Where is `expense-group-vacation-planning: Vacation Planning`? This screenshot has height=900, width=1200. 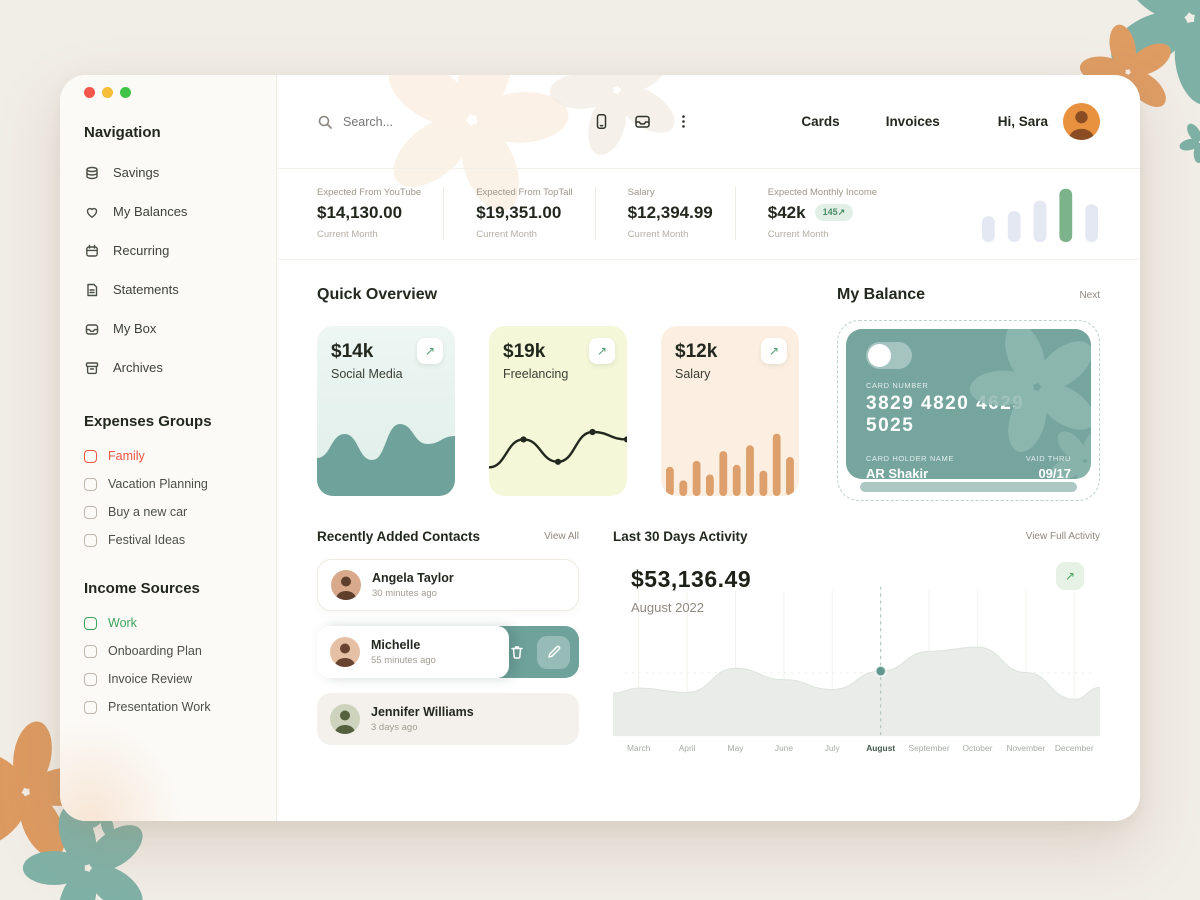 expense-group-vacation-planning: Vacation Planning is located at coordinates (172, 484).